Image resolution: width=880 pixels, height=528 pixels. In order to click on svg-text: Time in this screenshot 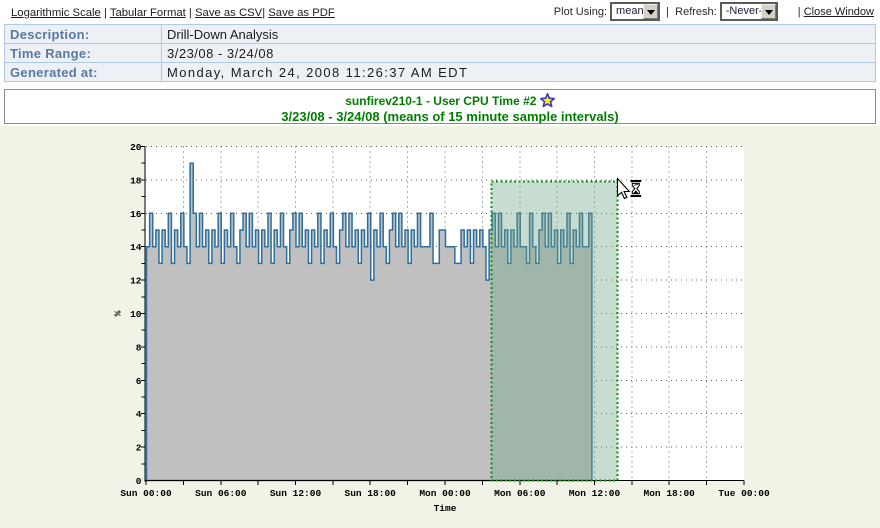, I will do `click(445, 508)`.